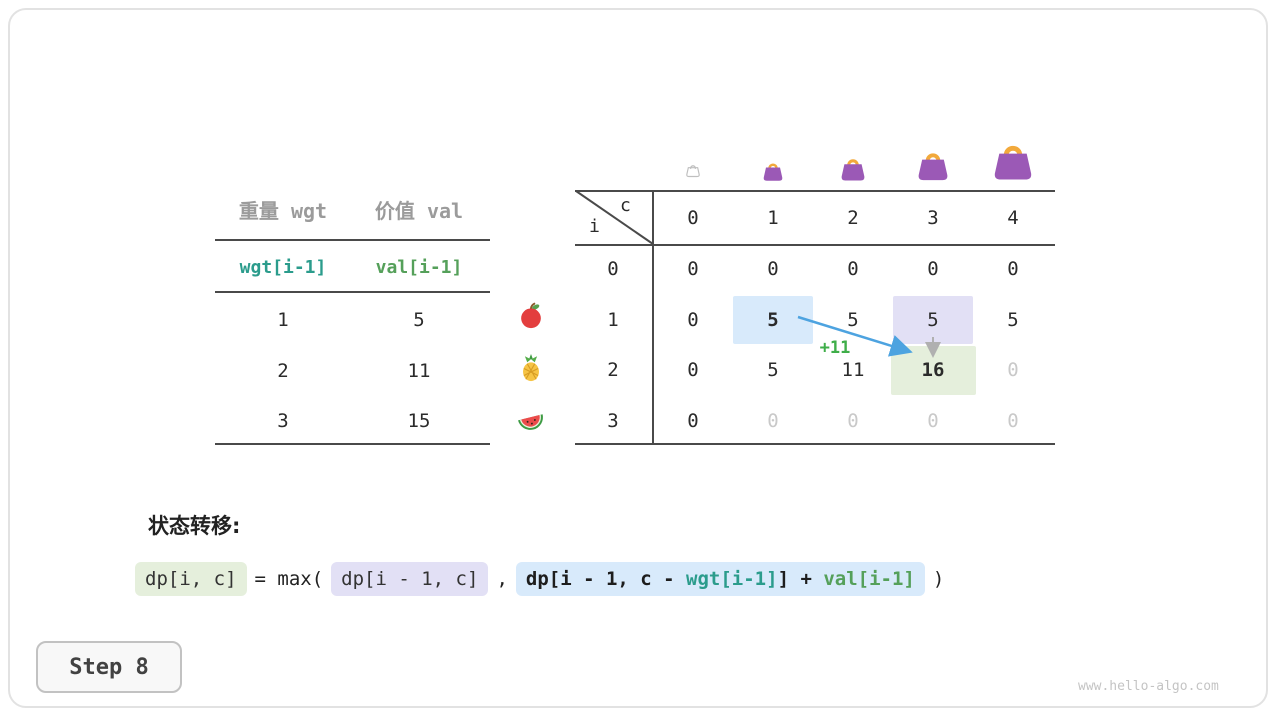 The image size is (1280, 720). What do you see at coordinates (653, 317) in the screenshot?
I see `dp-table-border-left-col` at bounding box center [653, 317].